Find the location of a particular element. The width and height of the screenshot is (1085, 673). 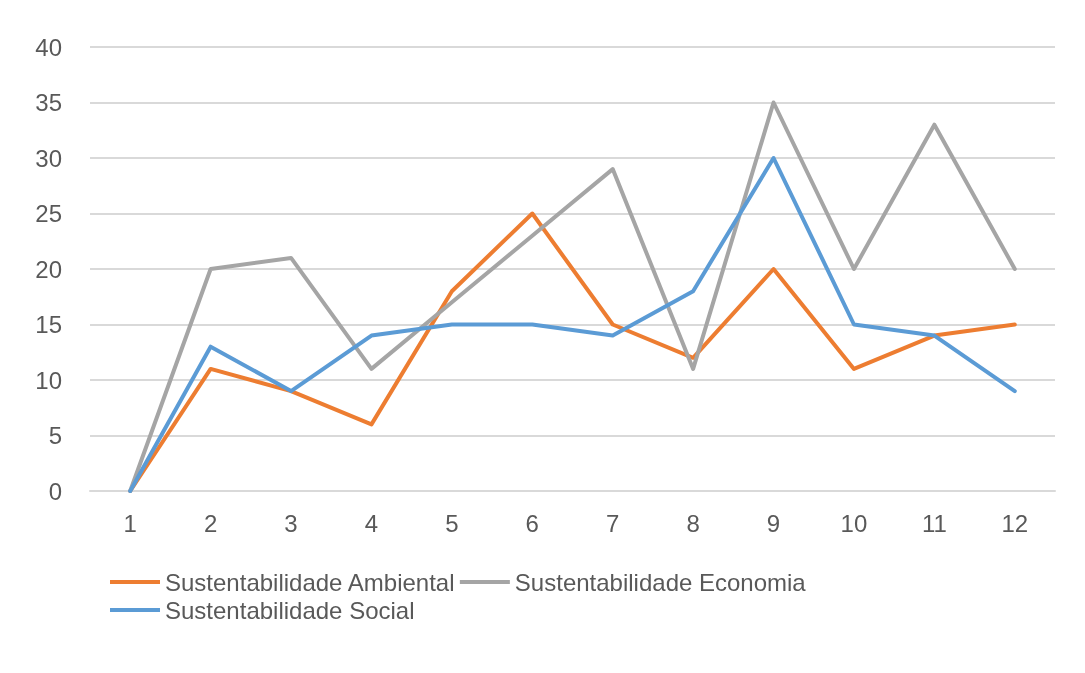

y-tick-label: 15 is located at coordinates (48, 324).